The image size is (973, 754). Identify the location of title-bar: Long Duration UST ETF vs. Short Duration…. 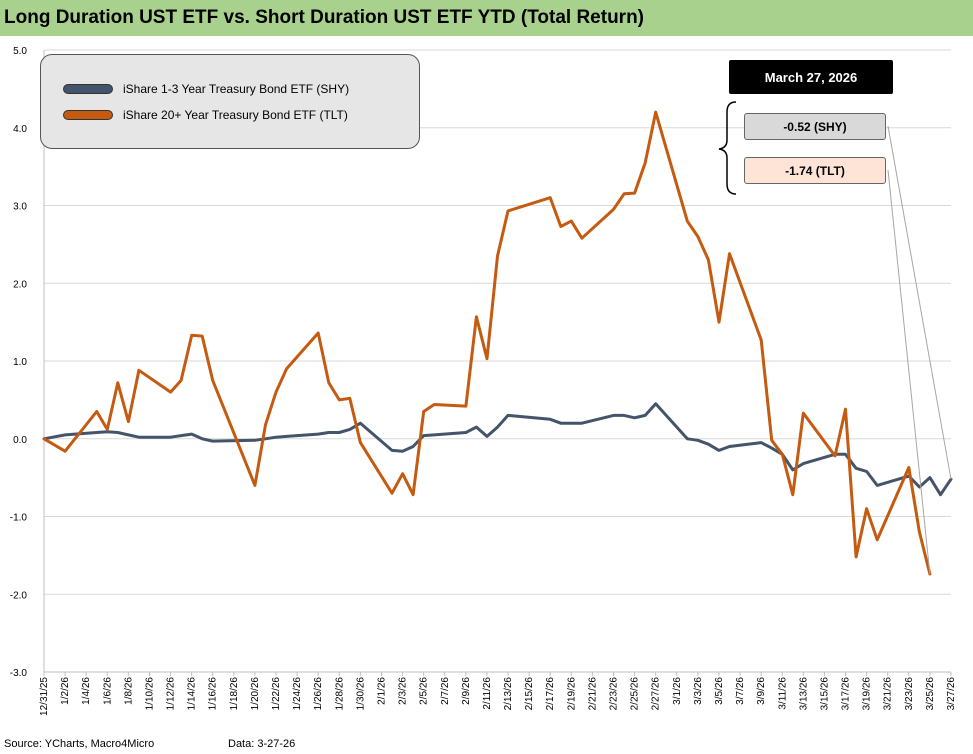
(486, 18).